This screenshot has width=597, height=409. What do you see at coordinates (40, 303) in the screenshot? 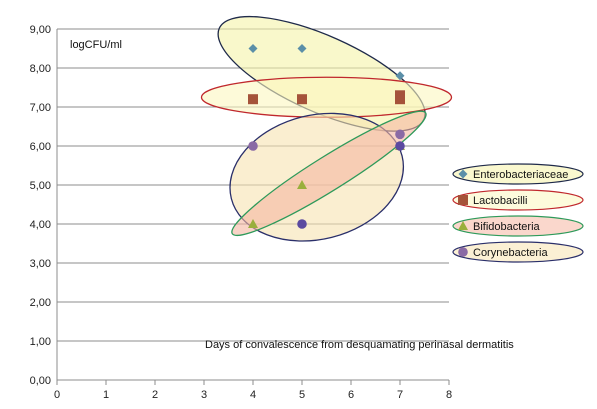
I see `y-tick-label: 2,00` at bounding box center [40, 303].